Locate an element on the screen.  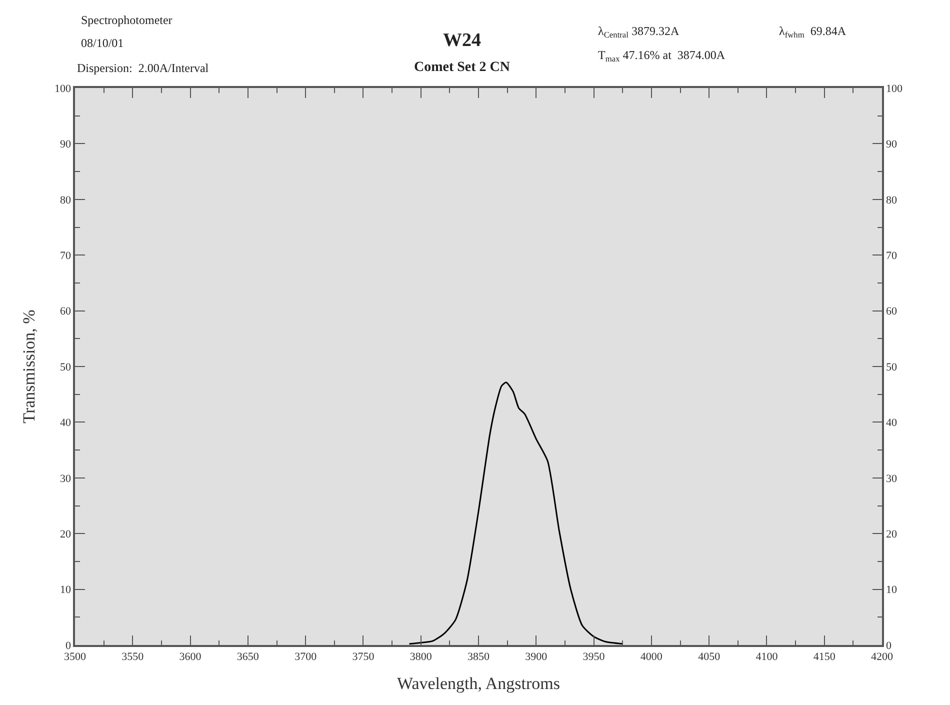
y-tick-label: 10 is located at coordinates (66, 590).